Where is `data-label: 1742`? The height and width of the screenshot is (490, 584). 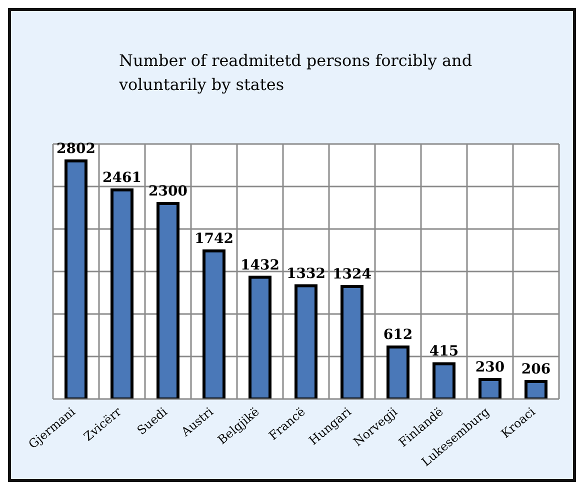
data-label: 1742 is located at coordinates (214, 238).